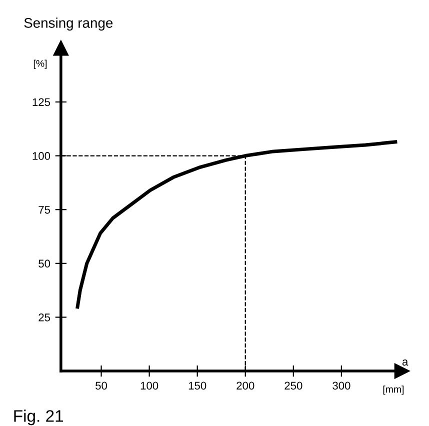 The image size is (429, 426). I want to click on y-tick-label: 75, so click(44, 210).